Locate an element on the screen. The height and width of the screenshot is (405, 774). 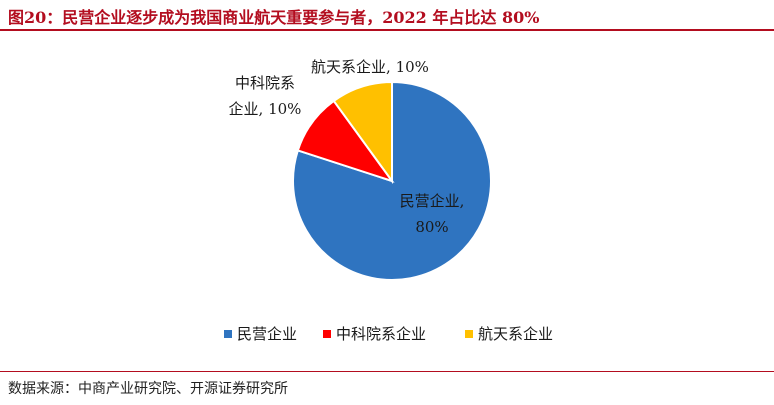
pie-slices is located at coordinates (392, 180).